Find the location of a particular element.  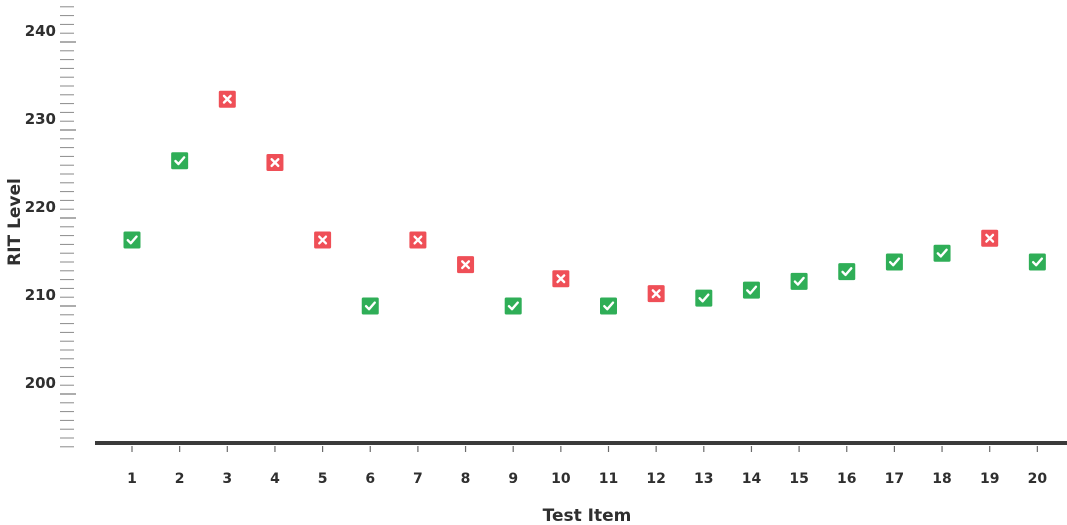

y-axis-tick-labels: 200 210 220 230 240 is located at coordinates (40, 207).